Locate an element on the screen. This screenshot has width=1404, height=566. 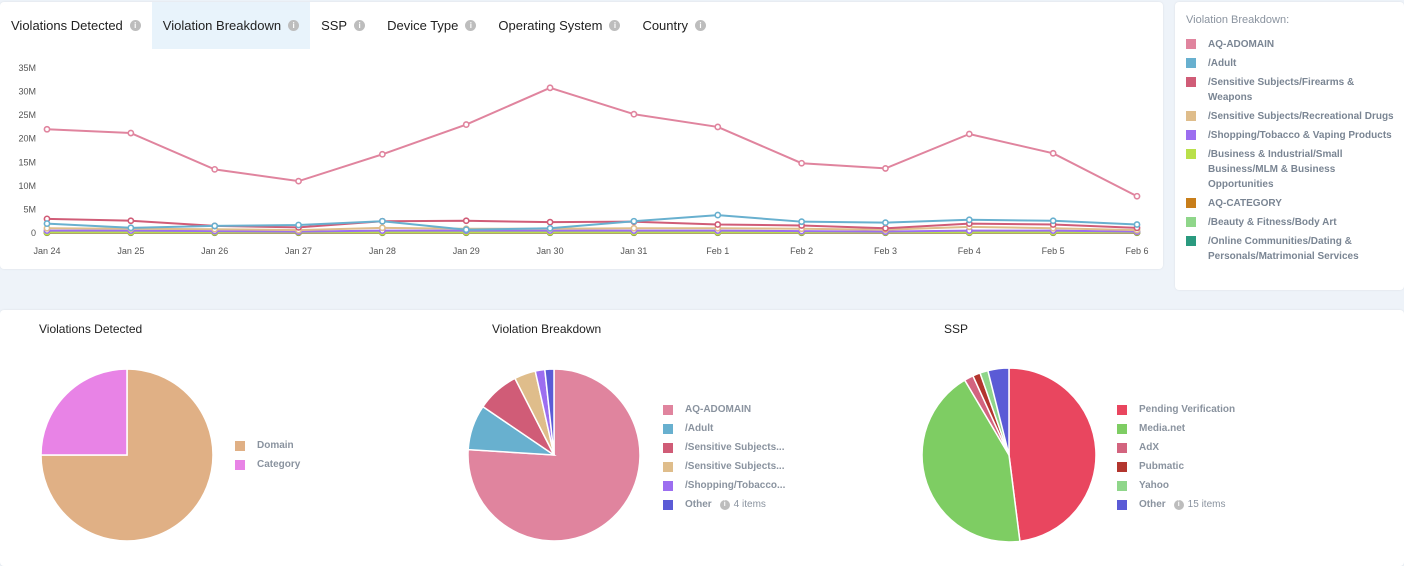
legend-item: /Beauty & Fitness/Body Art is located at coordinates (1291, 222).